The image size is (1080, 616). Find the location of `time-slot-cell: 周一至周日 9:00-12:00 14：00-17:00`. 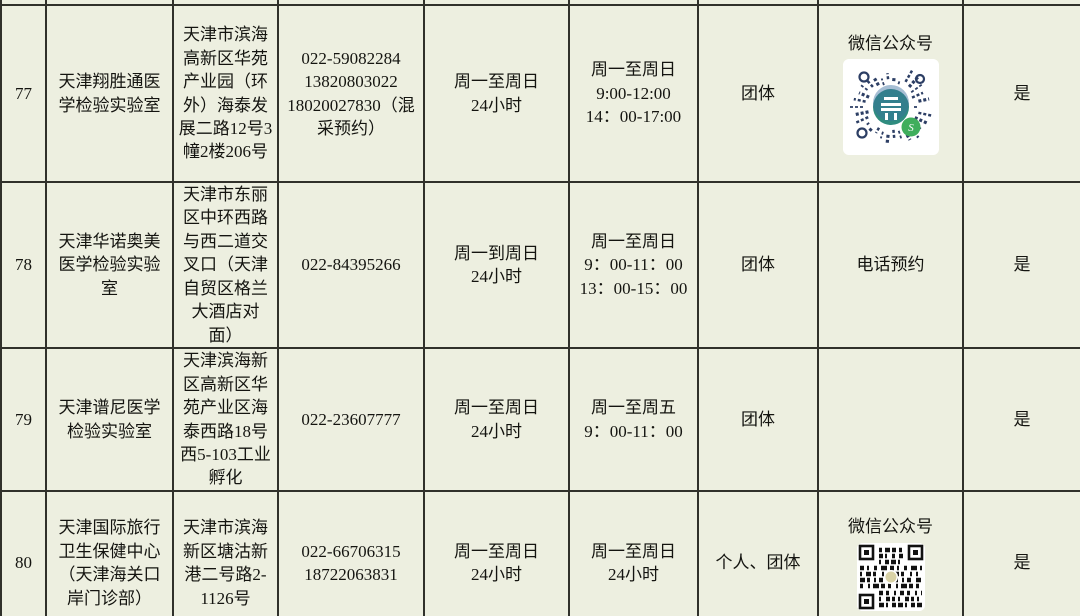

time-slot-cell: 周一至周日 9:00-12:00 14：00-17:00 is located at coordinates (633, 93).